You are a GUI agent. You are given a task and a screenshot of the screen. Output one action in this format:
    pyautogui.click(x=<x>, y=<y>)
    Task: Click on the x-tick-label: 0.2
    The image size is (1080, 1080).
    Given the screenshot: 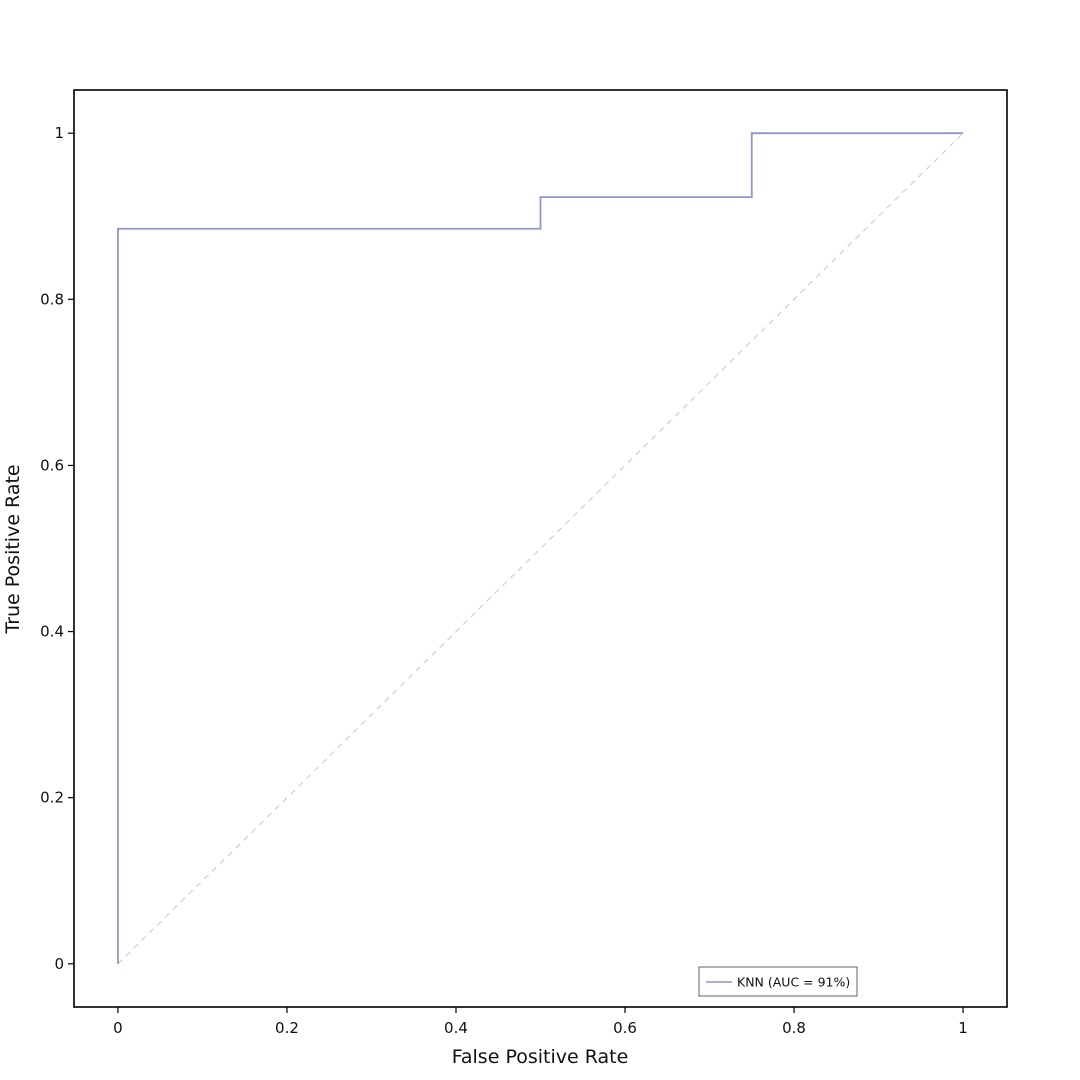 What is the action you would take?
    pyautogui.click(x=287, y=1028)
    